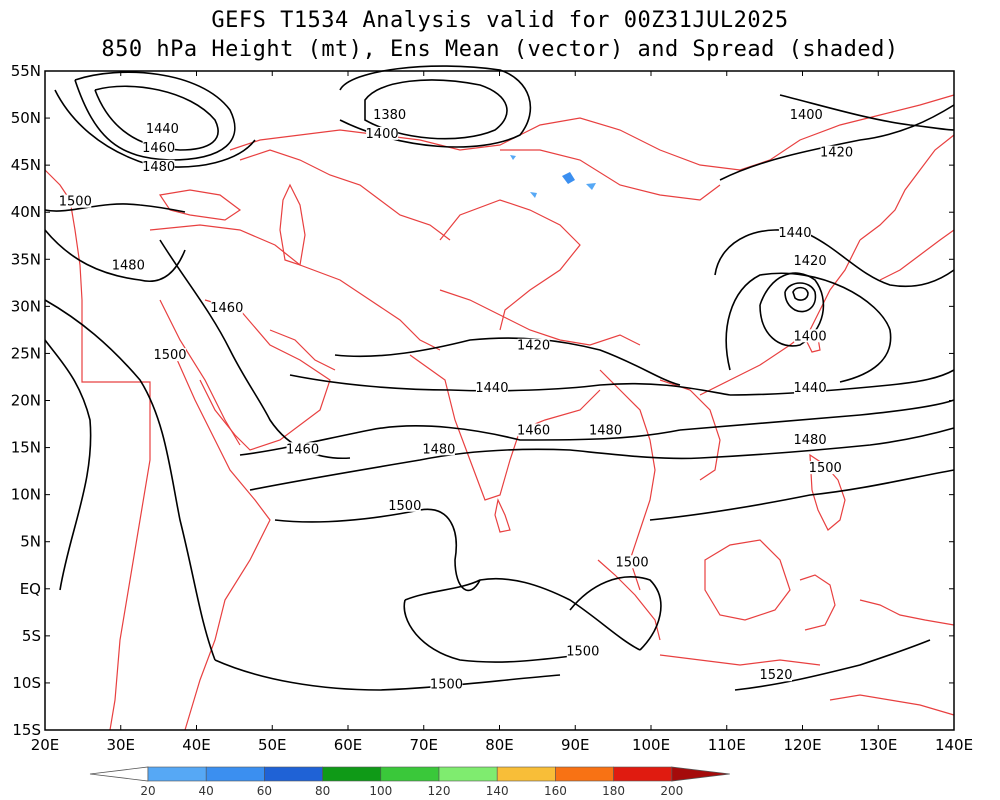 The image size is (1000, 800). What do you see at coordinates (775, 675) in the screenshot?
I see `contour-label: 1520` at bounding box center [775, 675].